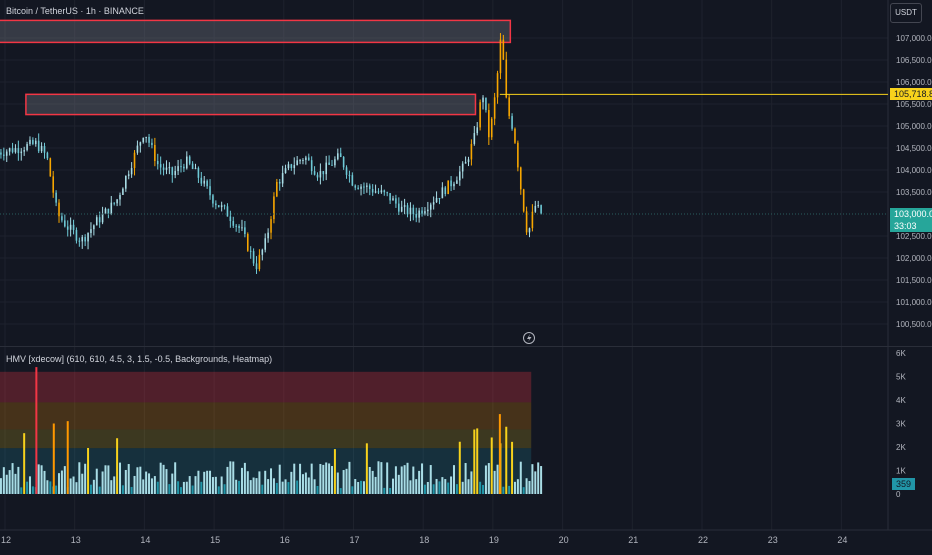 The image size is (932, 555). What do you see at coordinates (494, 540) in the screenshot?
I see `time-axis-label: 19` at bounding box center [494, 540].